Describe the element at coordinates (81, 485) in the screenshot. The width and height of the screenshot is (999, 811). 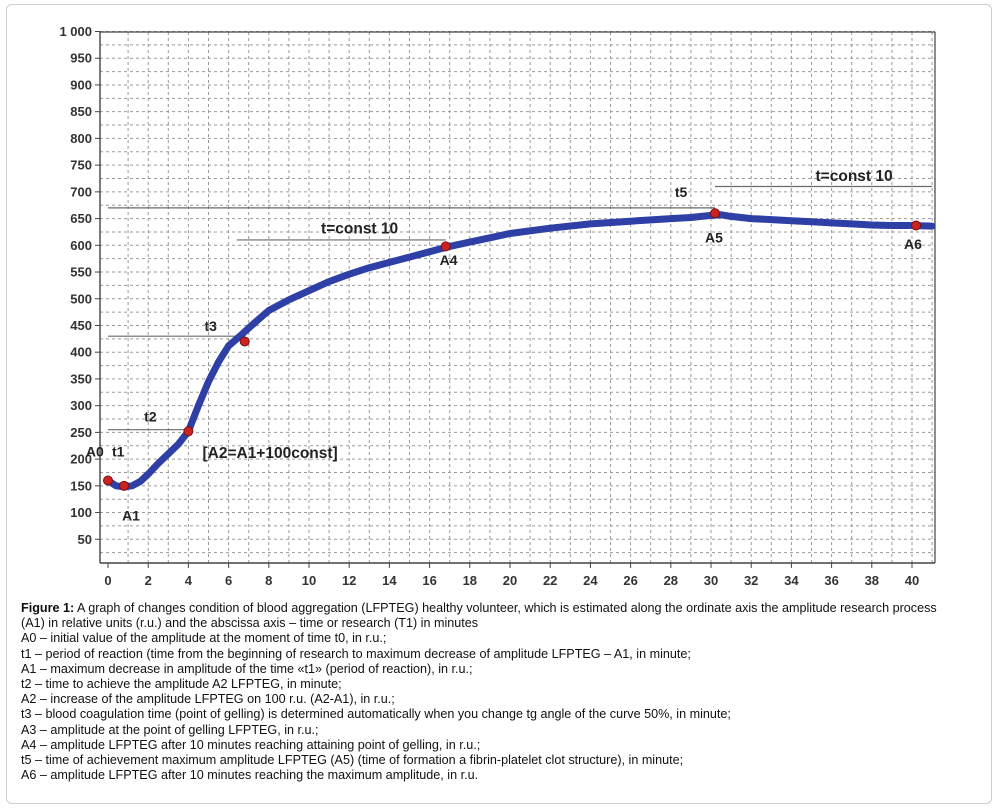
I see `y-tick-label: 150` at that location.